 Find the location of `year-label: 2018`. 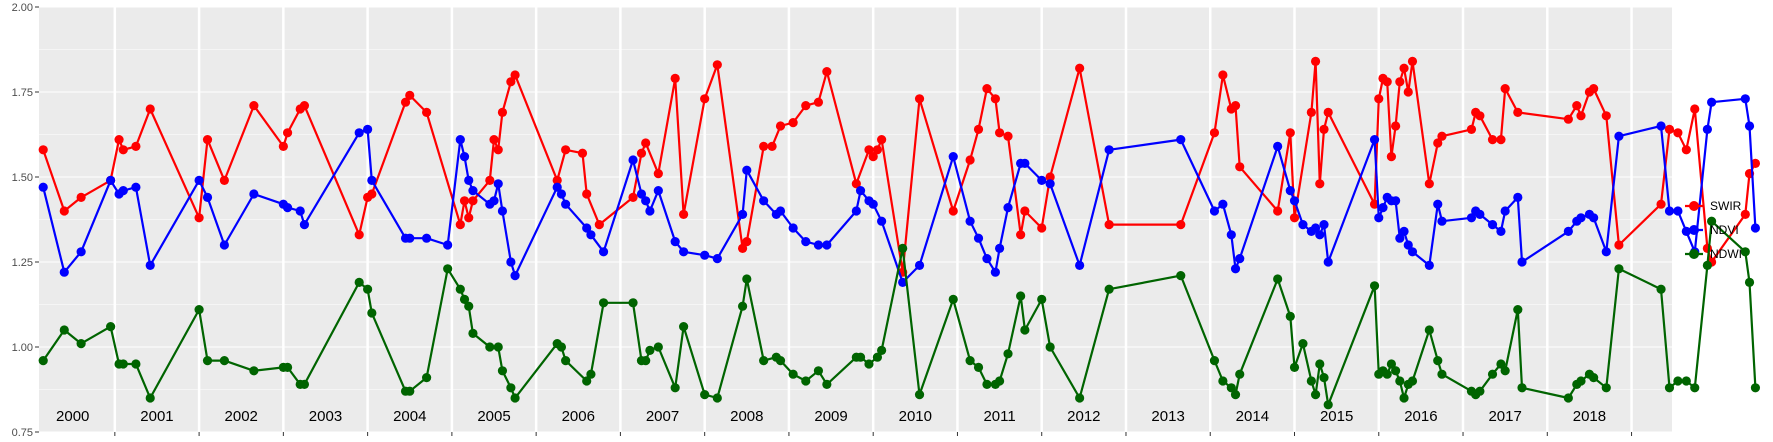

year-label: 2018 is located at coordinates (1589, 416).